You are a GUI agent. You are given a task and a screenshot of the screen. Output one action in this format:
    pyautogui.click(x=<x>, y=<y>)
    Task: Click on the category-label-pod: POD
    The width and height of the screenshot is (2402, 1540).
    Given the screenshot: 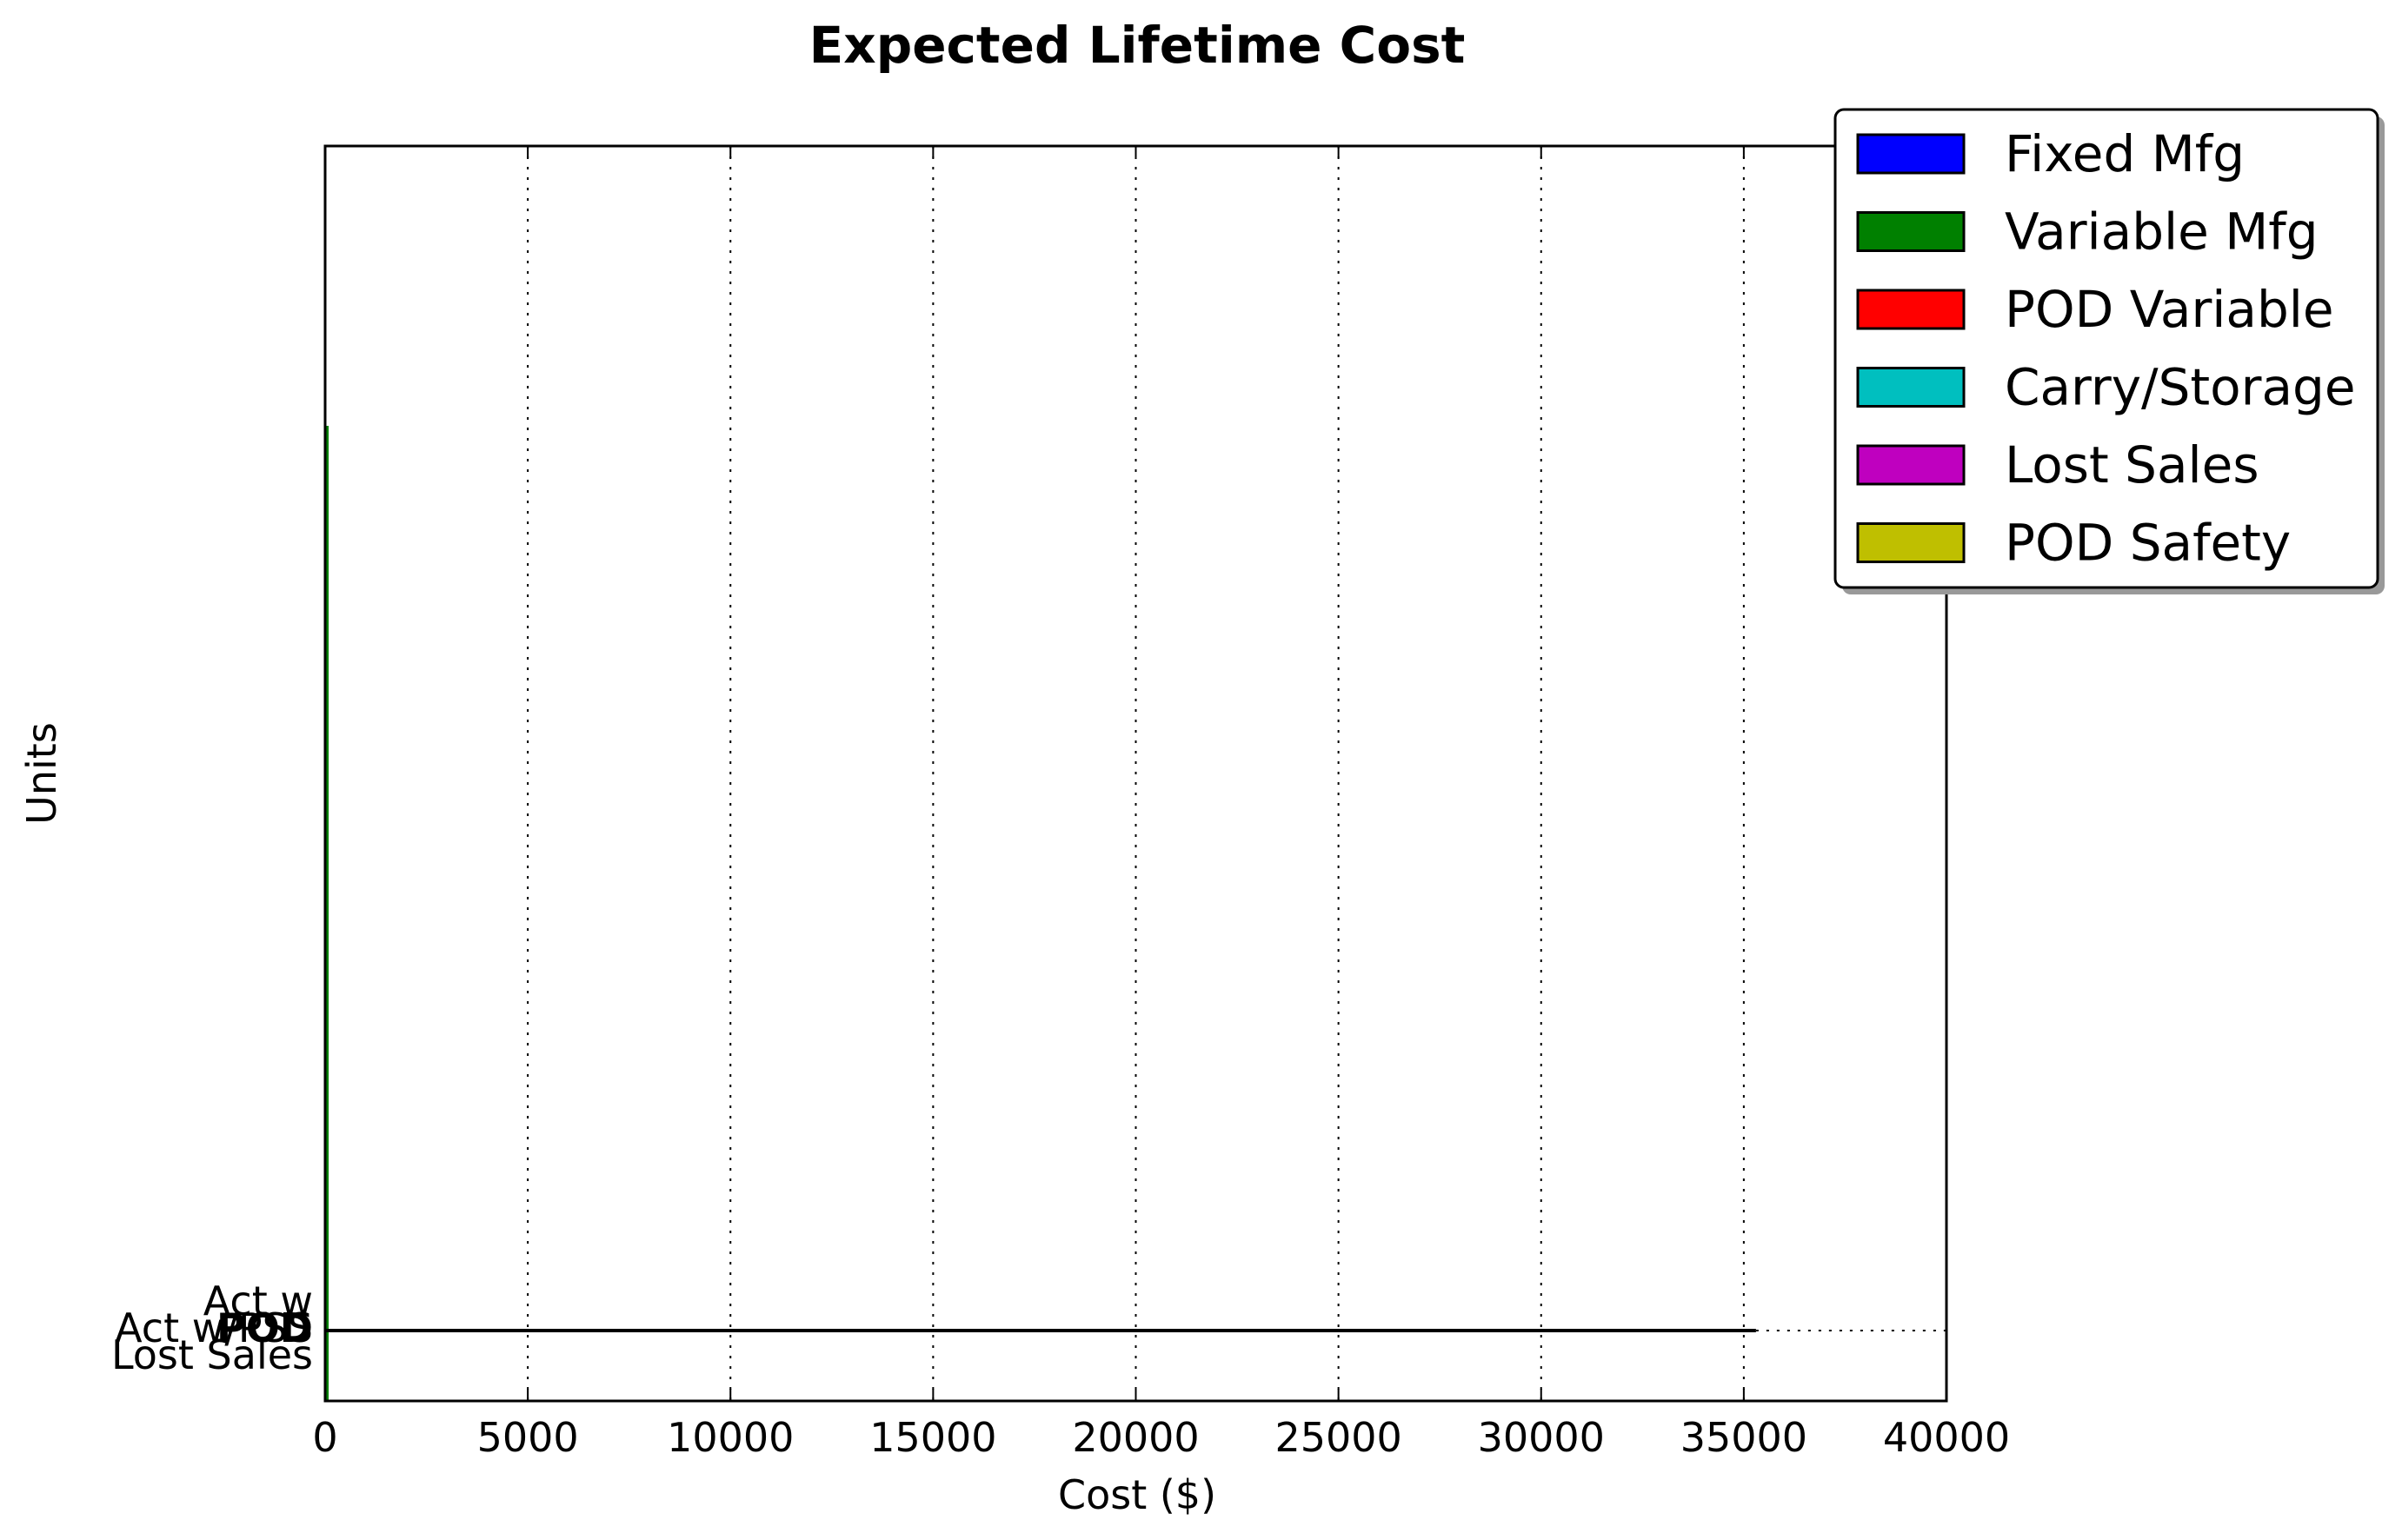 What is the action you would take?
    pyautogui.click(x=264, y=1327)
    